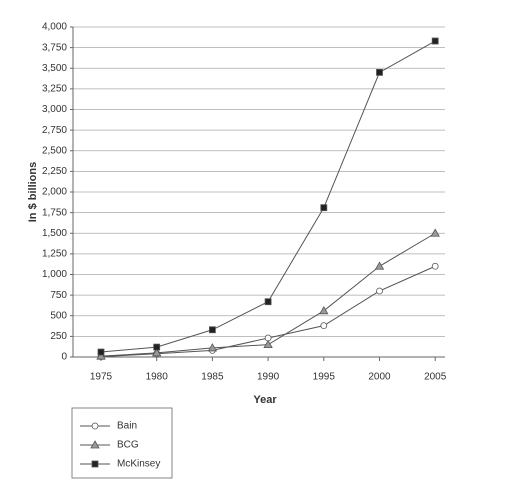 The width and height of the screenshot is (506, 503). I want to click on x-tick-label: 1975, so click(101, 377).